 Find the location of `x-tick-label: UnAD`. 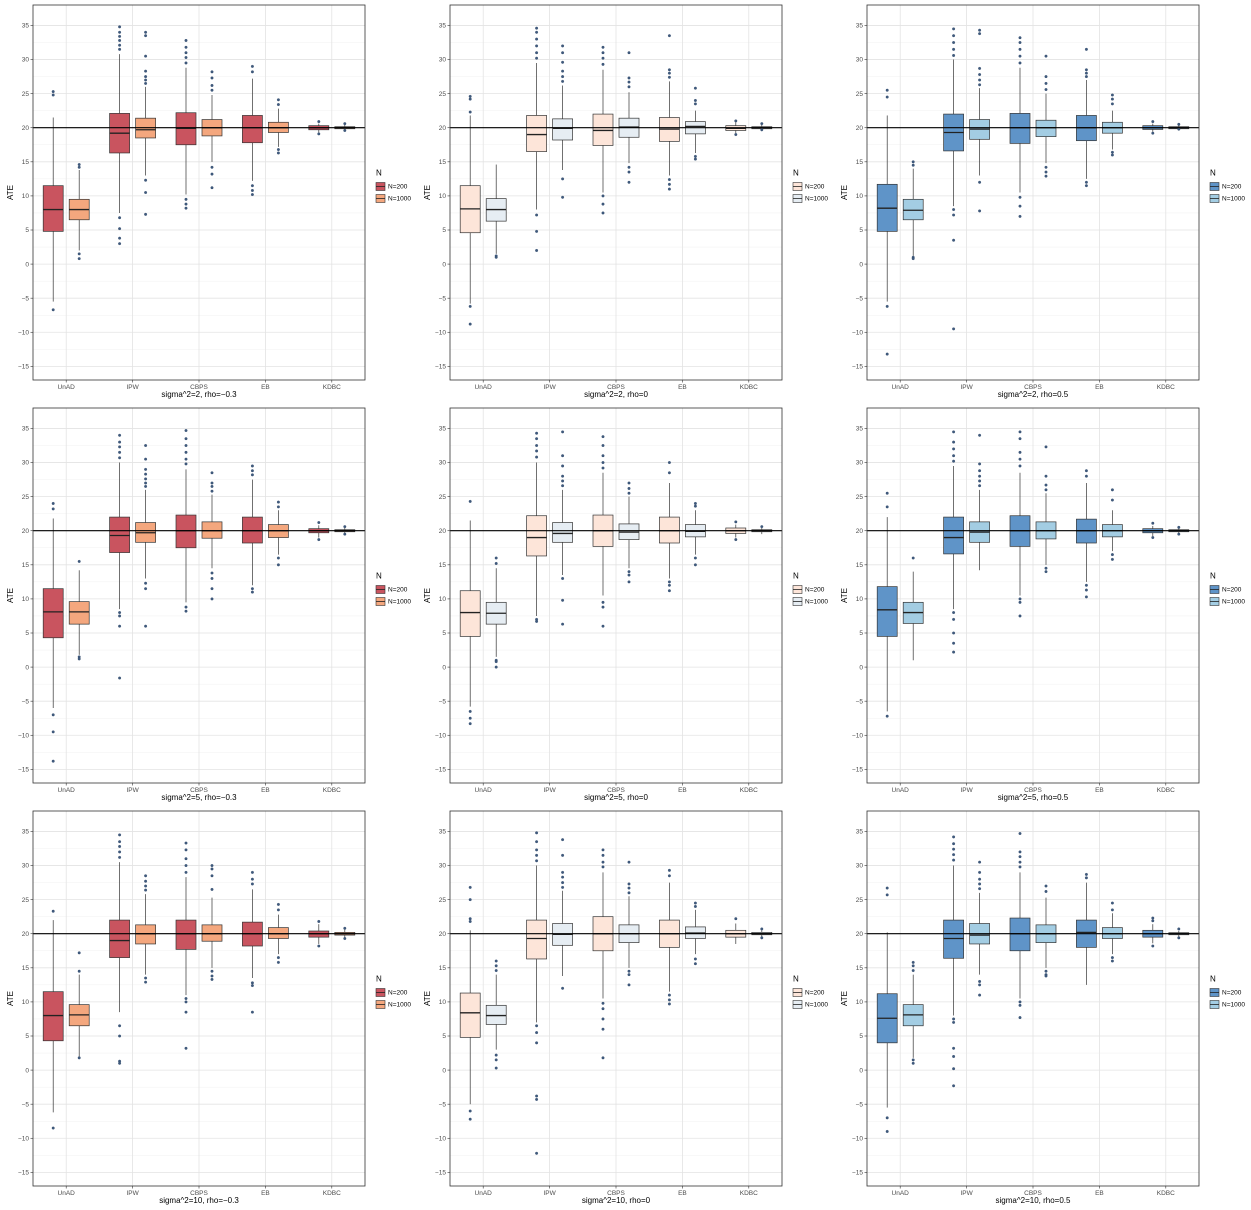

x-tick-label: UnAD is located at coordinates (484, 387).